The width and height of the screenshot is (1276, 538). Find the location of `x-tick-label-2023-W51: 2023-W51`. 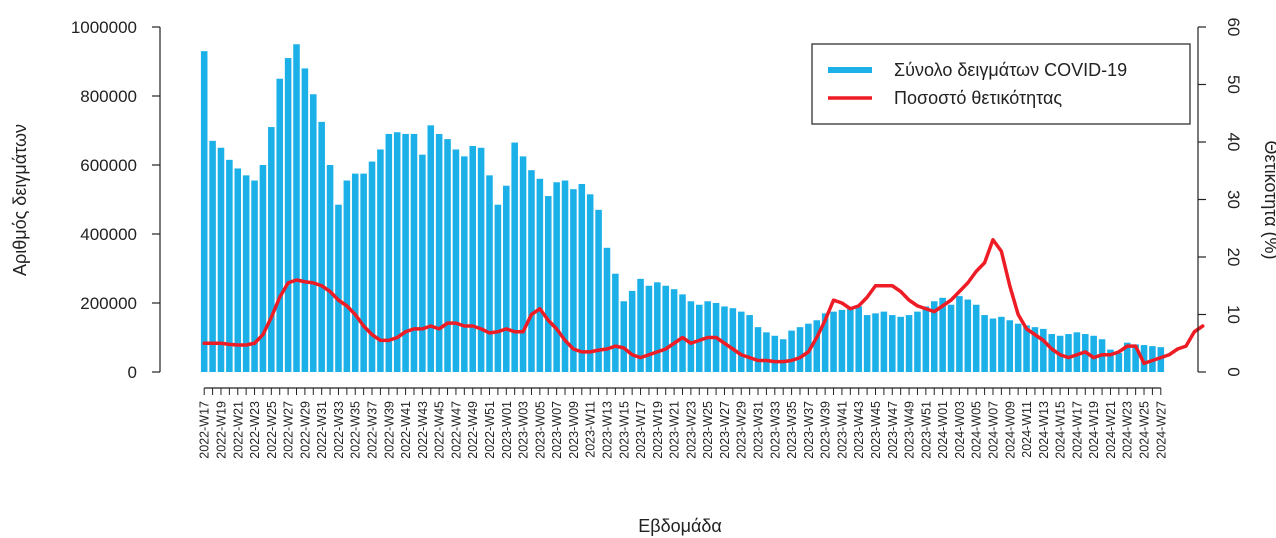

x-tick-label-2023-W51: 2023-W51 is located at coordinates (926, 430).